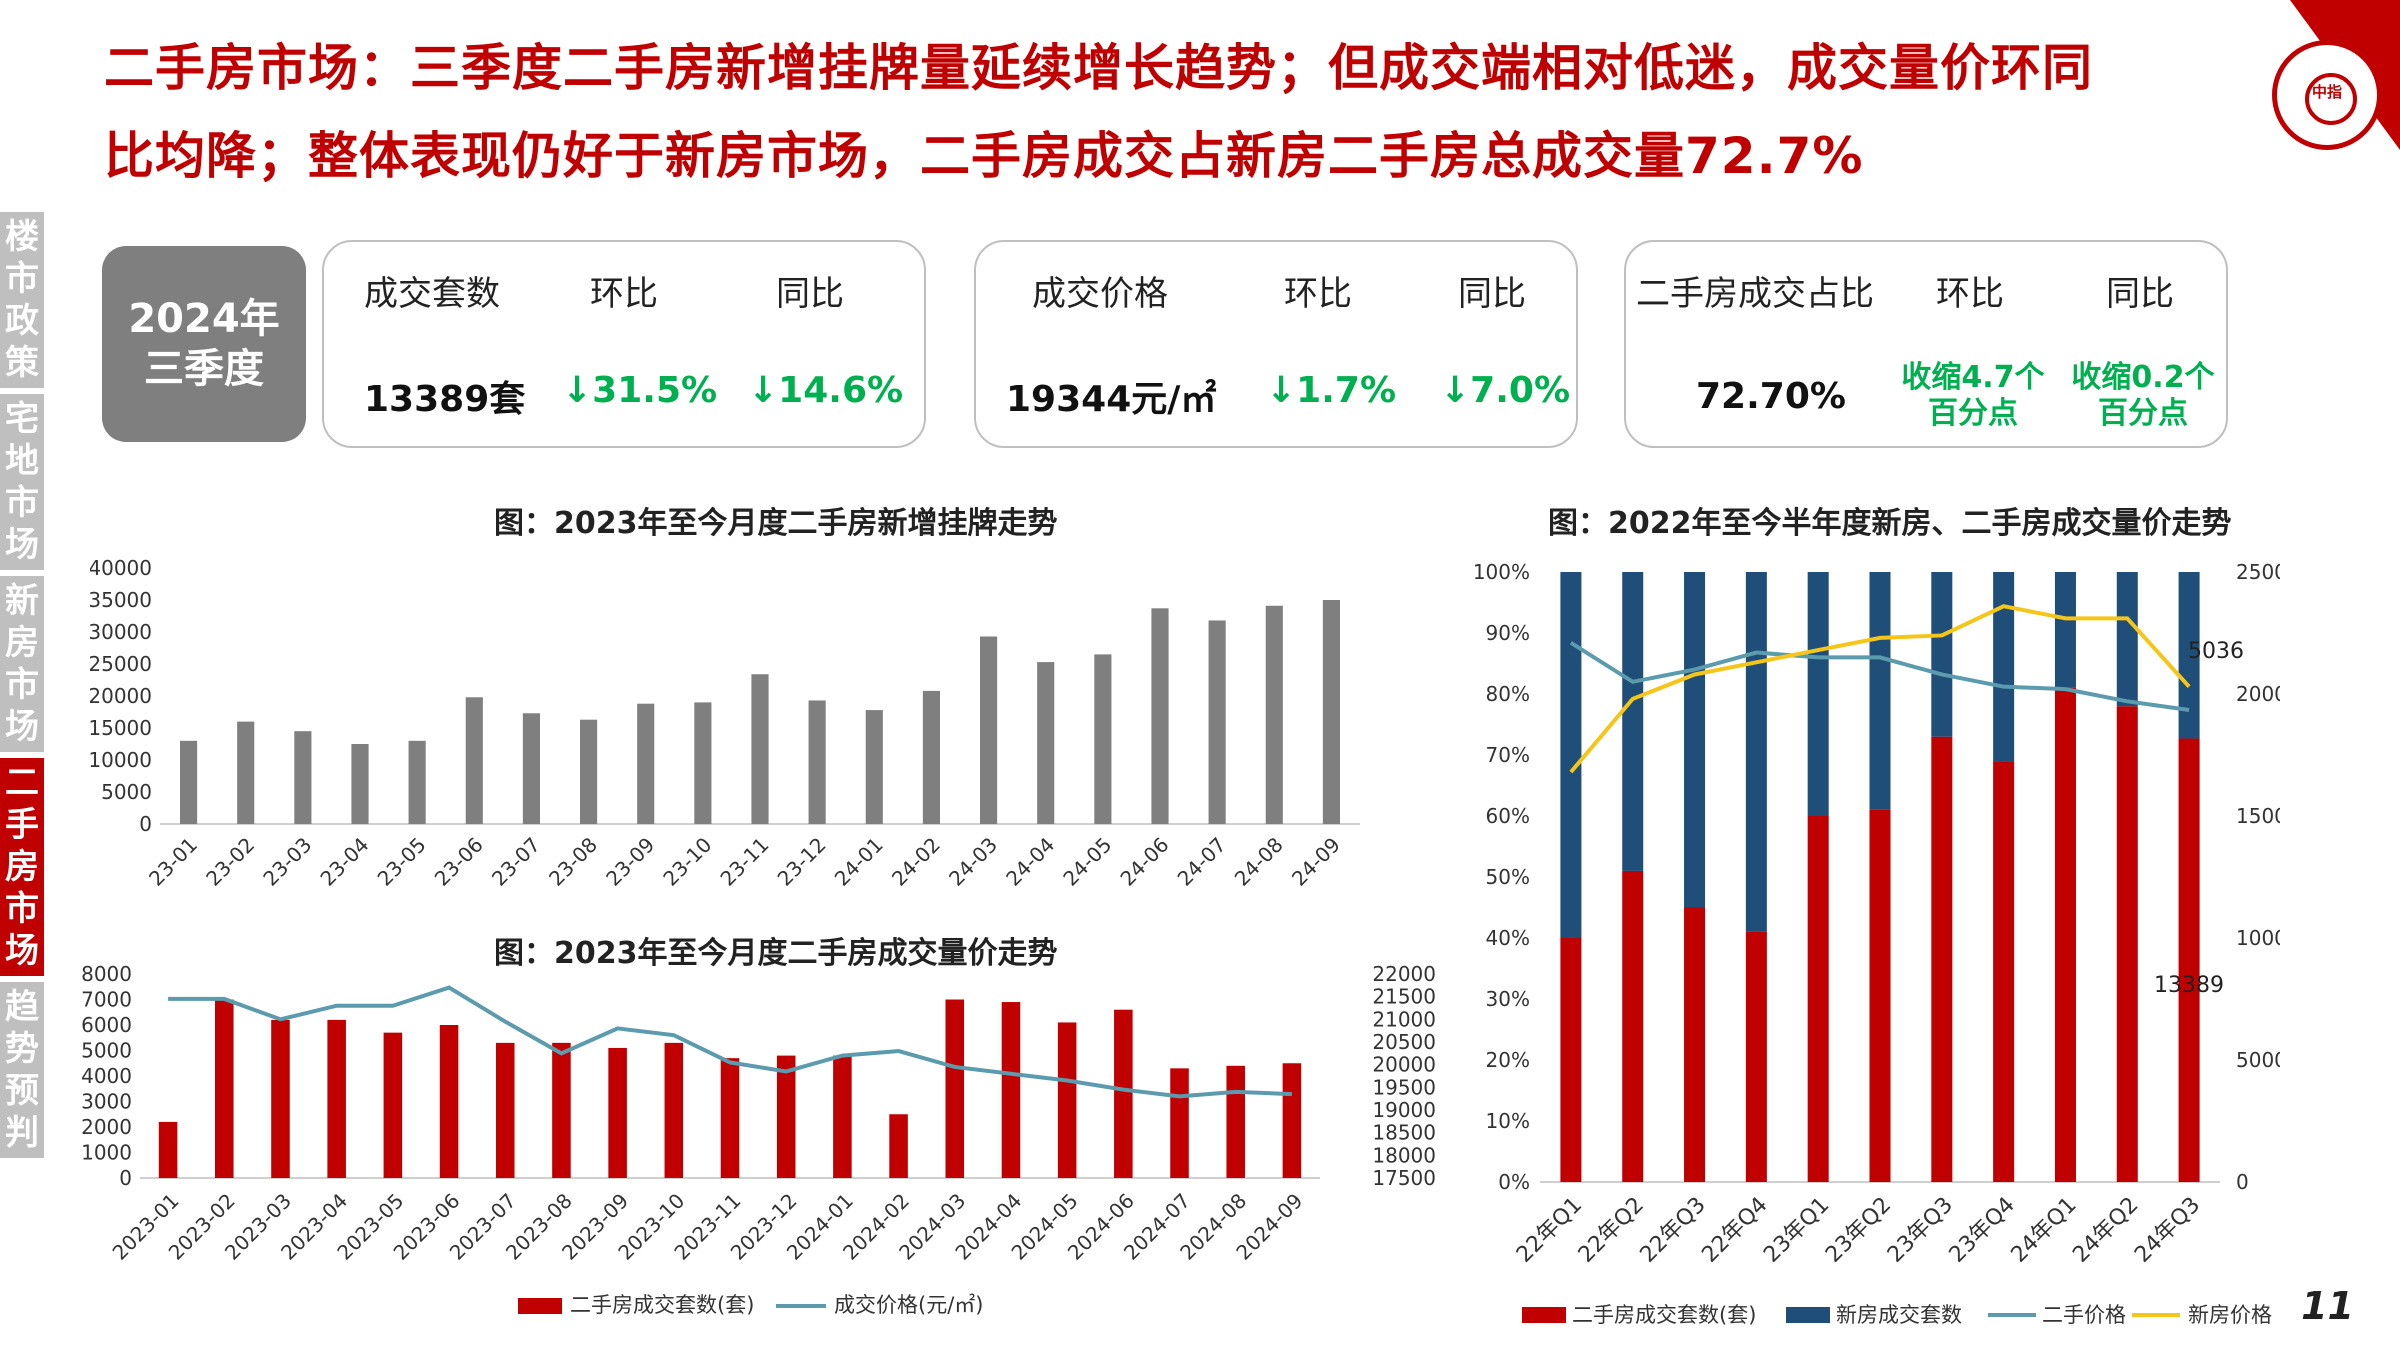  What do you see at coordinates (859, 862) in the screenshot?
I see `x-tick-label: 24-01` at bounding box center [859, 862].